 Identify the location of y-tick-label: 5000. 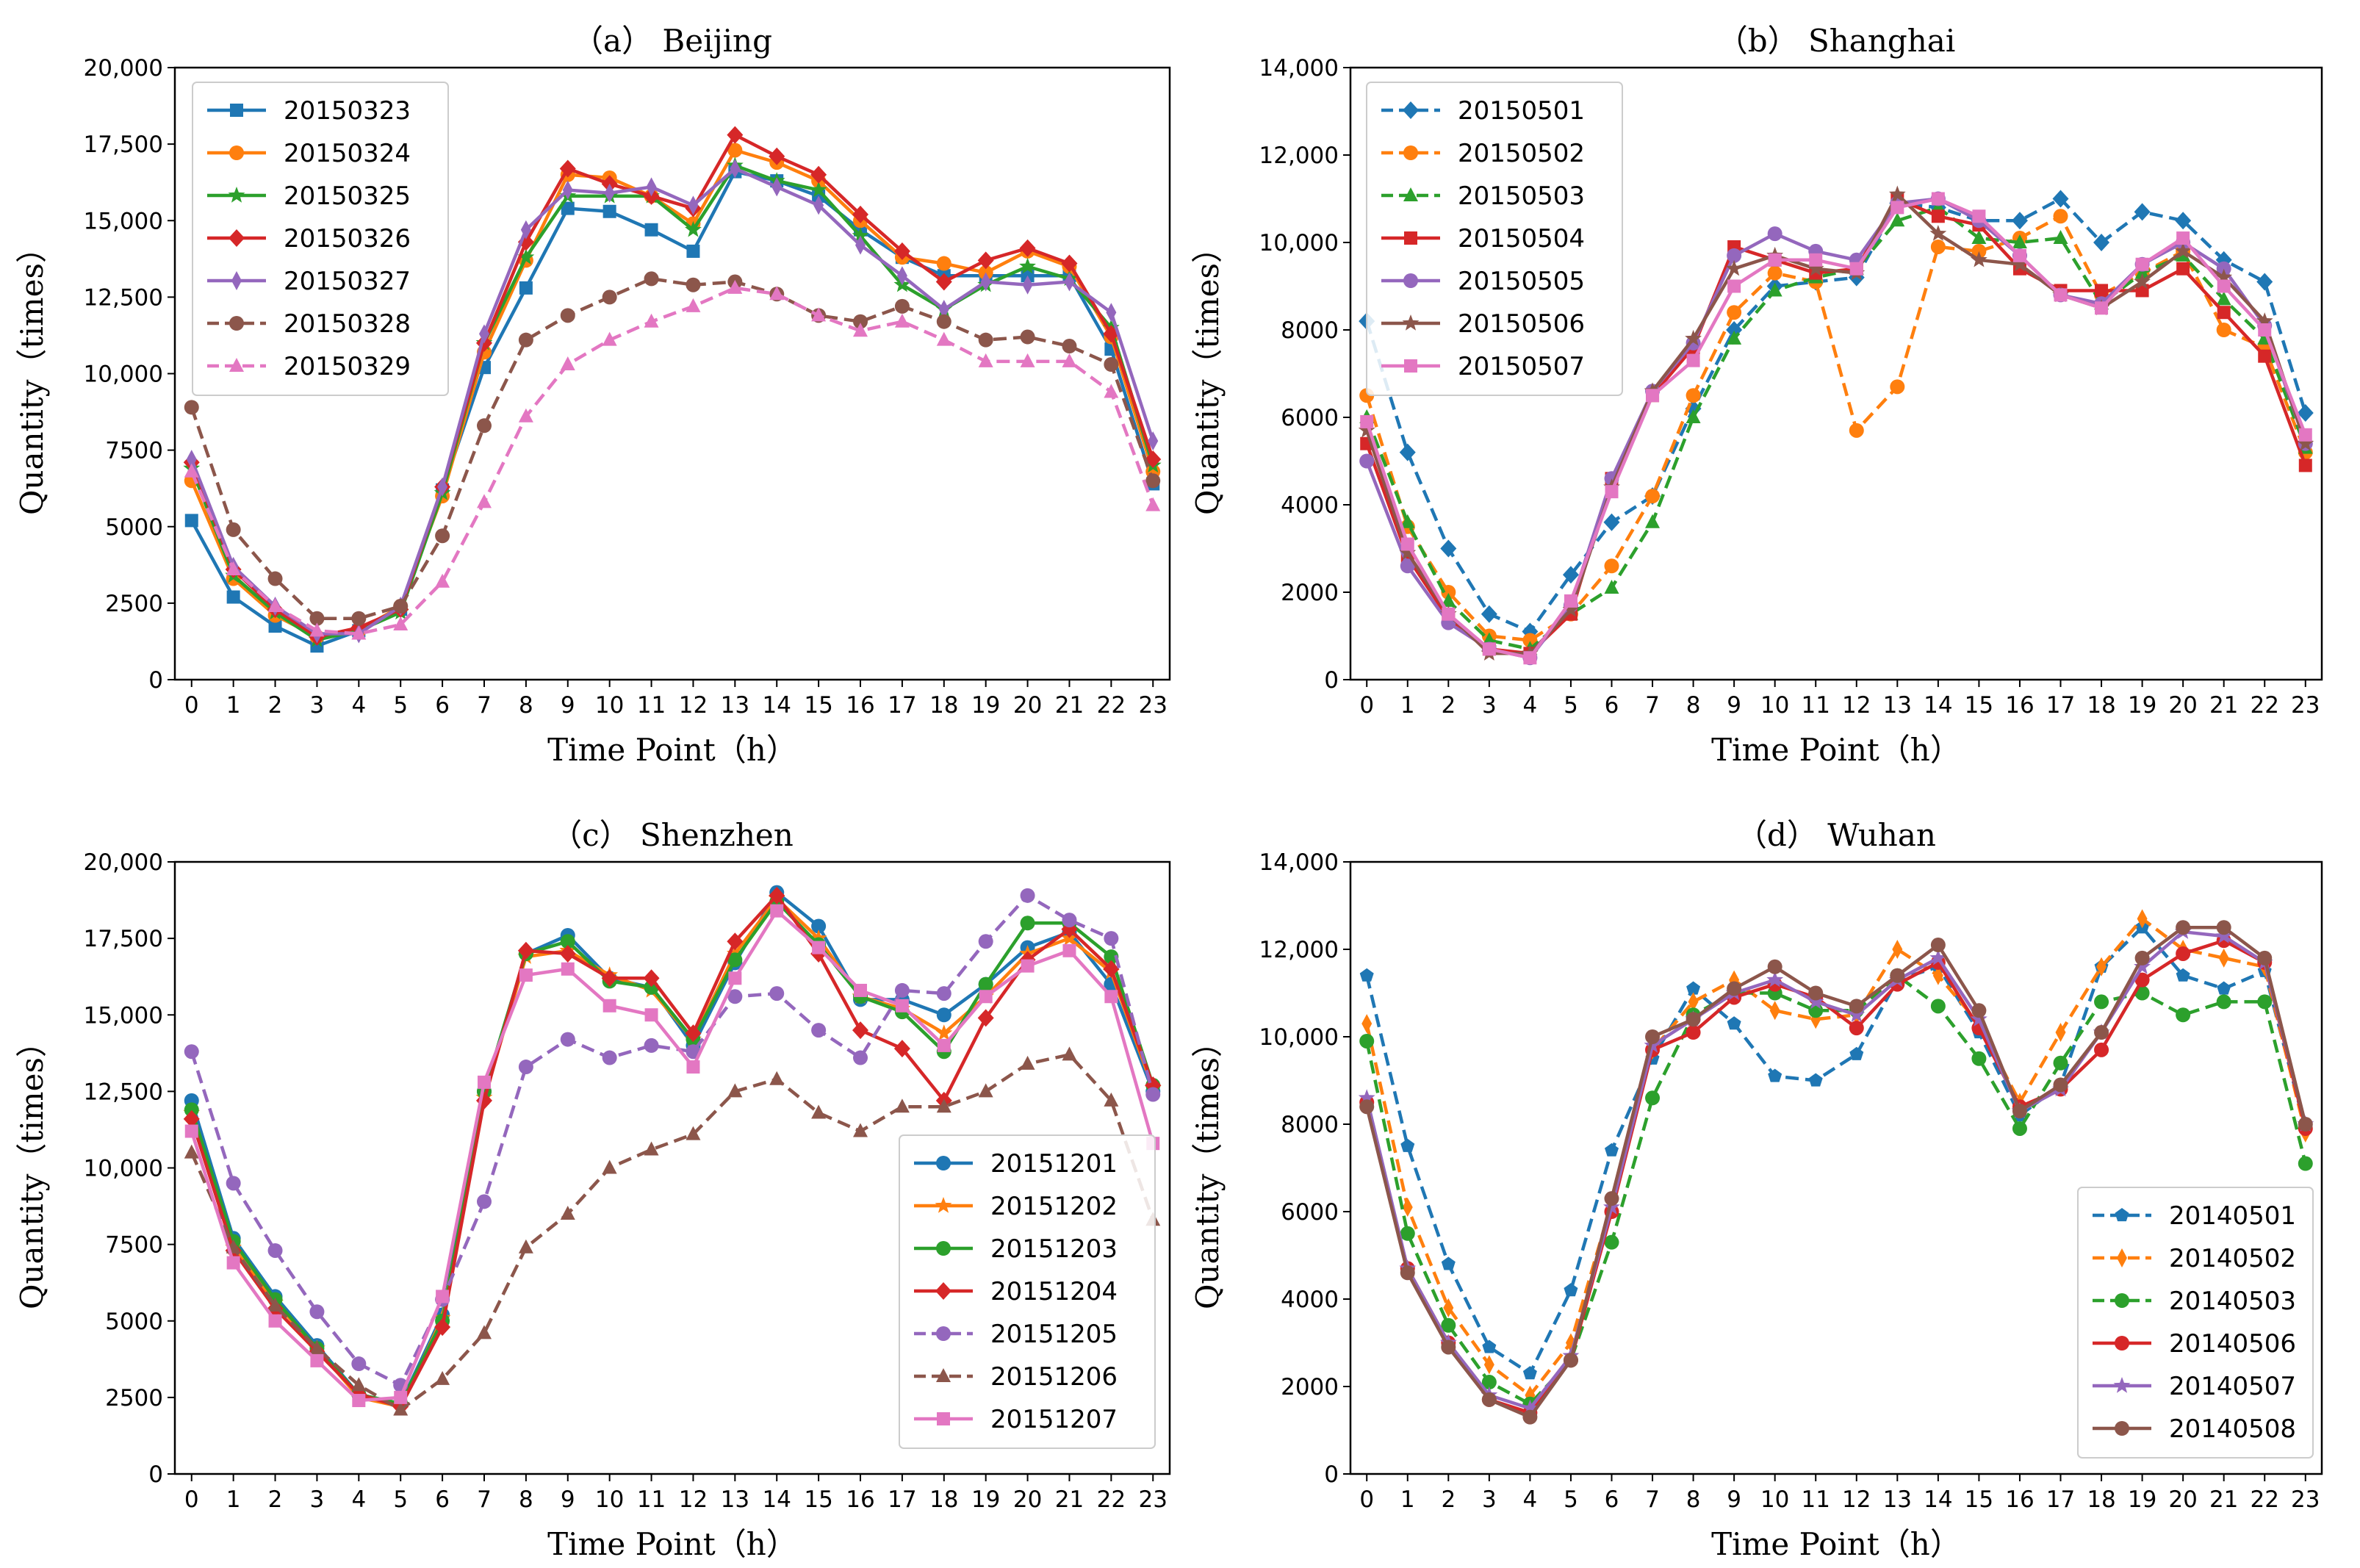
(134, 528).